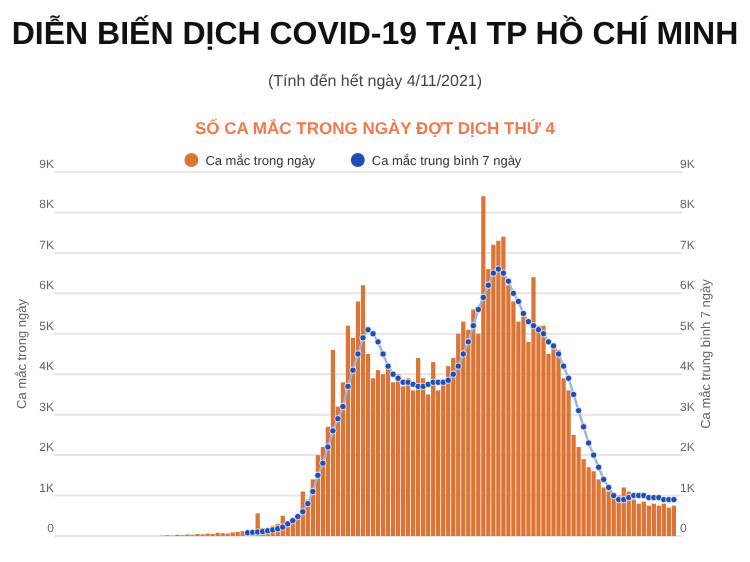 This screenshot has width=750, height=562. I want to click on chart-title: DIỄN BIẾN DỊCH COVID-19 TẠI TP HỒ CHÍ MINH, so click(375, 33).